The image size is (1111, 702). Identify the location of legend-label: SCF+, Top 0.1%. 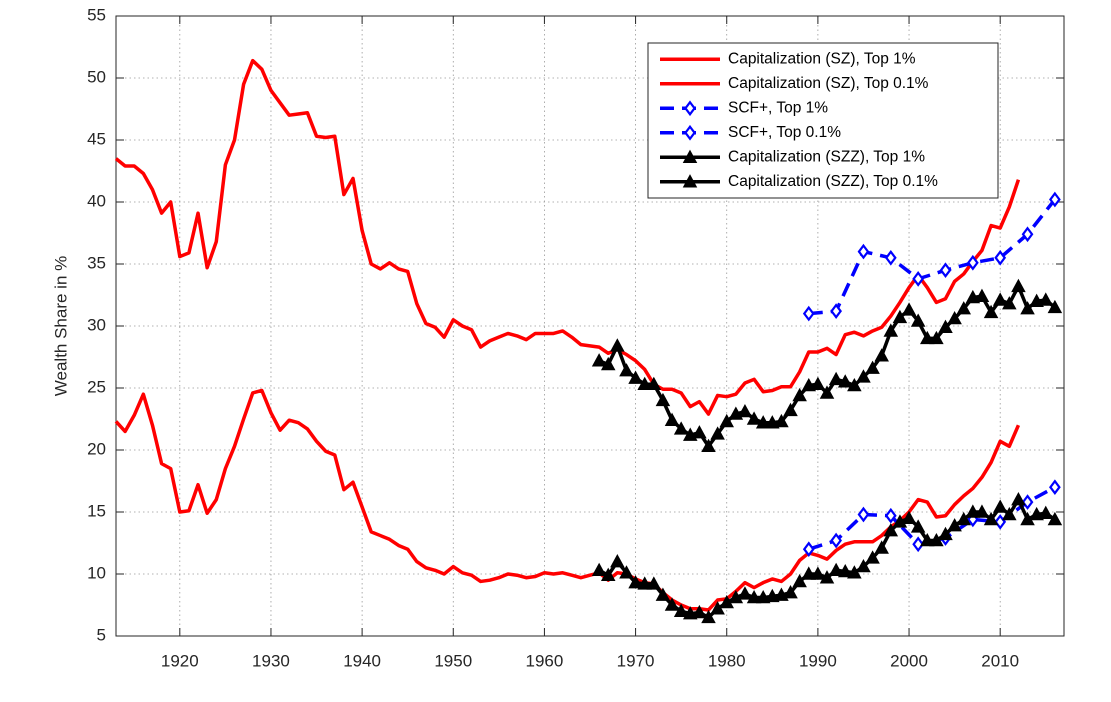
(784, 132).